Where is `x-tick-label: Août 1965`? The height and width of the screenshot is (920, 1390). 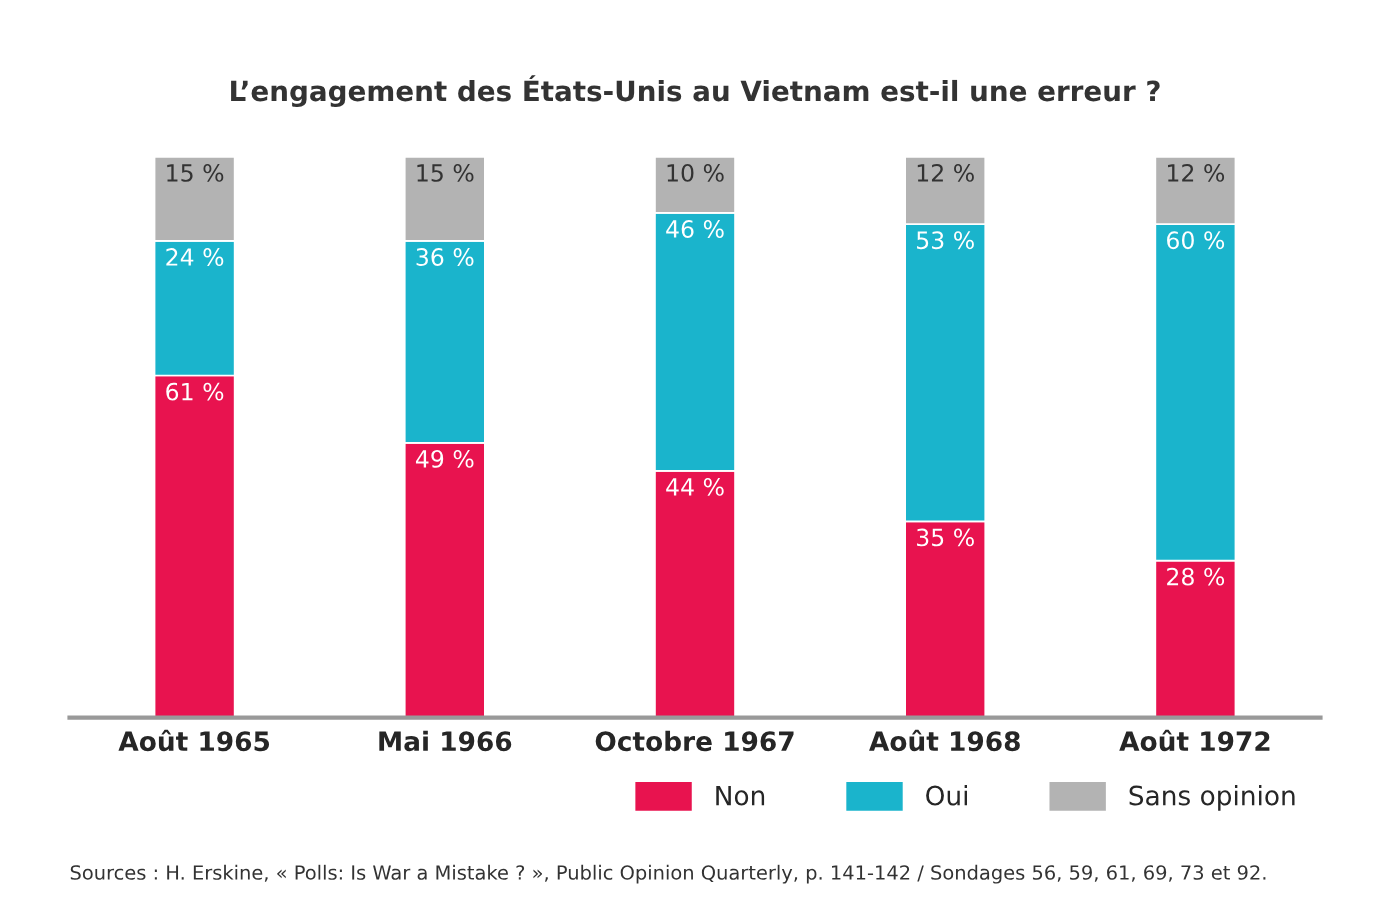 x-tick-label: Août 1965 is located at coordinates (194, 740).